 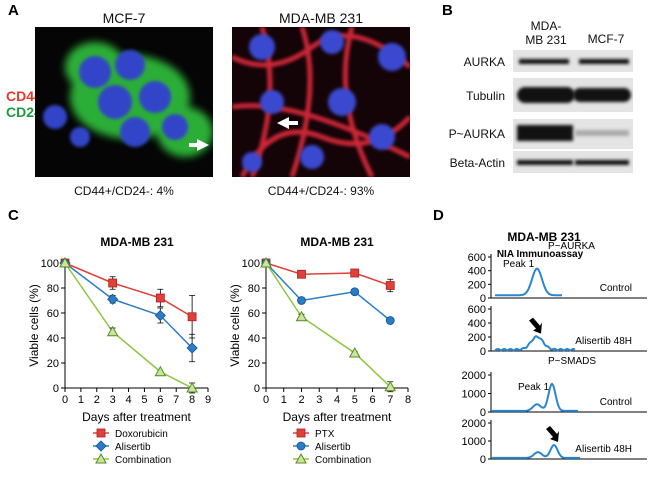 I want to click on col-label-line1: MDA-, so click(x=546, y=26).